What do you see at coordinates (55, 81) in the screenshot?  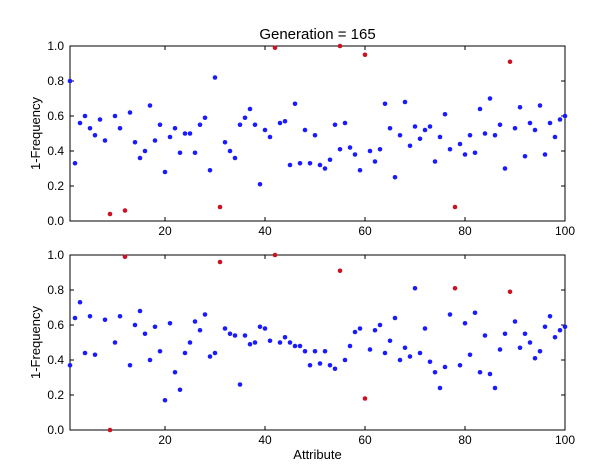 I see `top-y-tick-label: 0.8` at bounding box center [55, 81].